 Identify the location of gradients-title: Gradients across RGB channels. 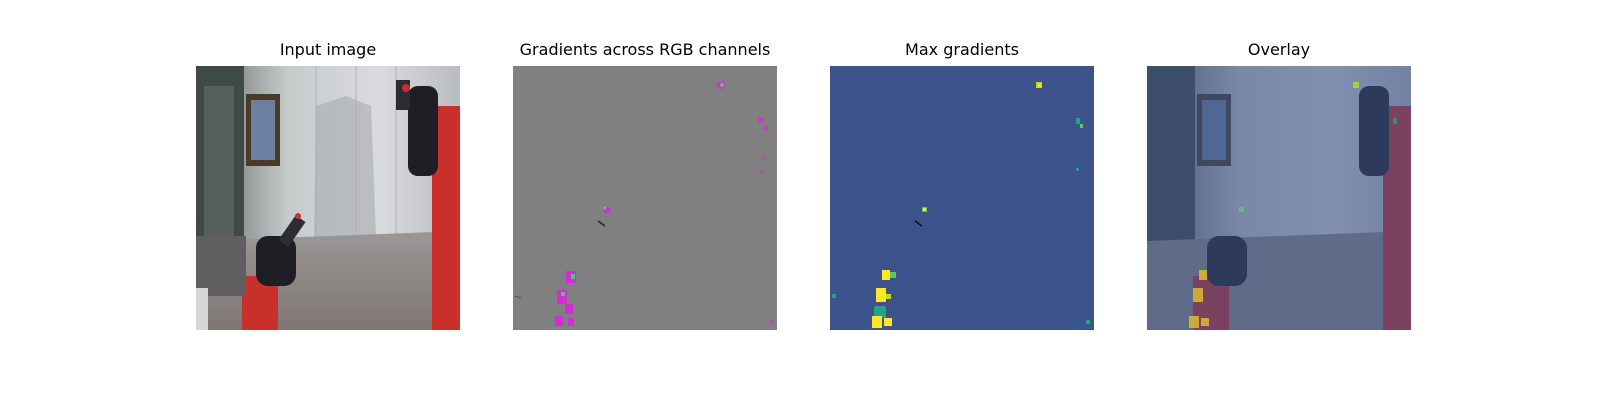
(645, 49).